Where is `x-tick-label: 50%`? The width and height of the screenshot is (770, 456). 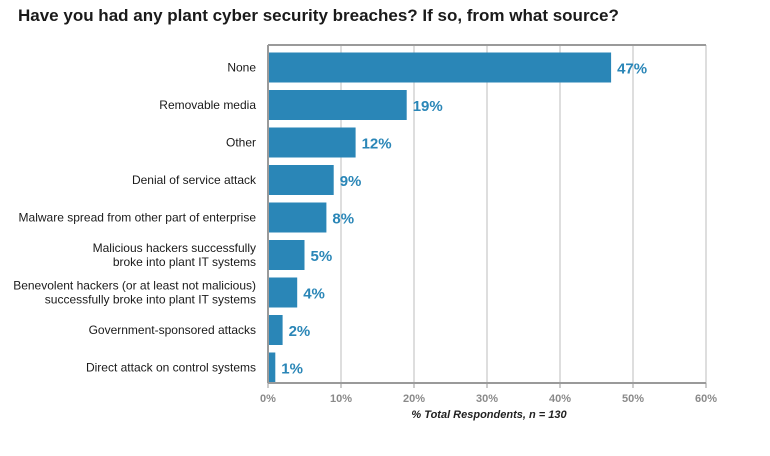
x-tick-label: 50% is located at coordinates (633, 399).